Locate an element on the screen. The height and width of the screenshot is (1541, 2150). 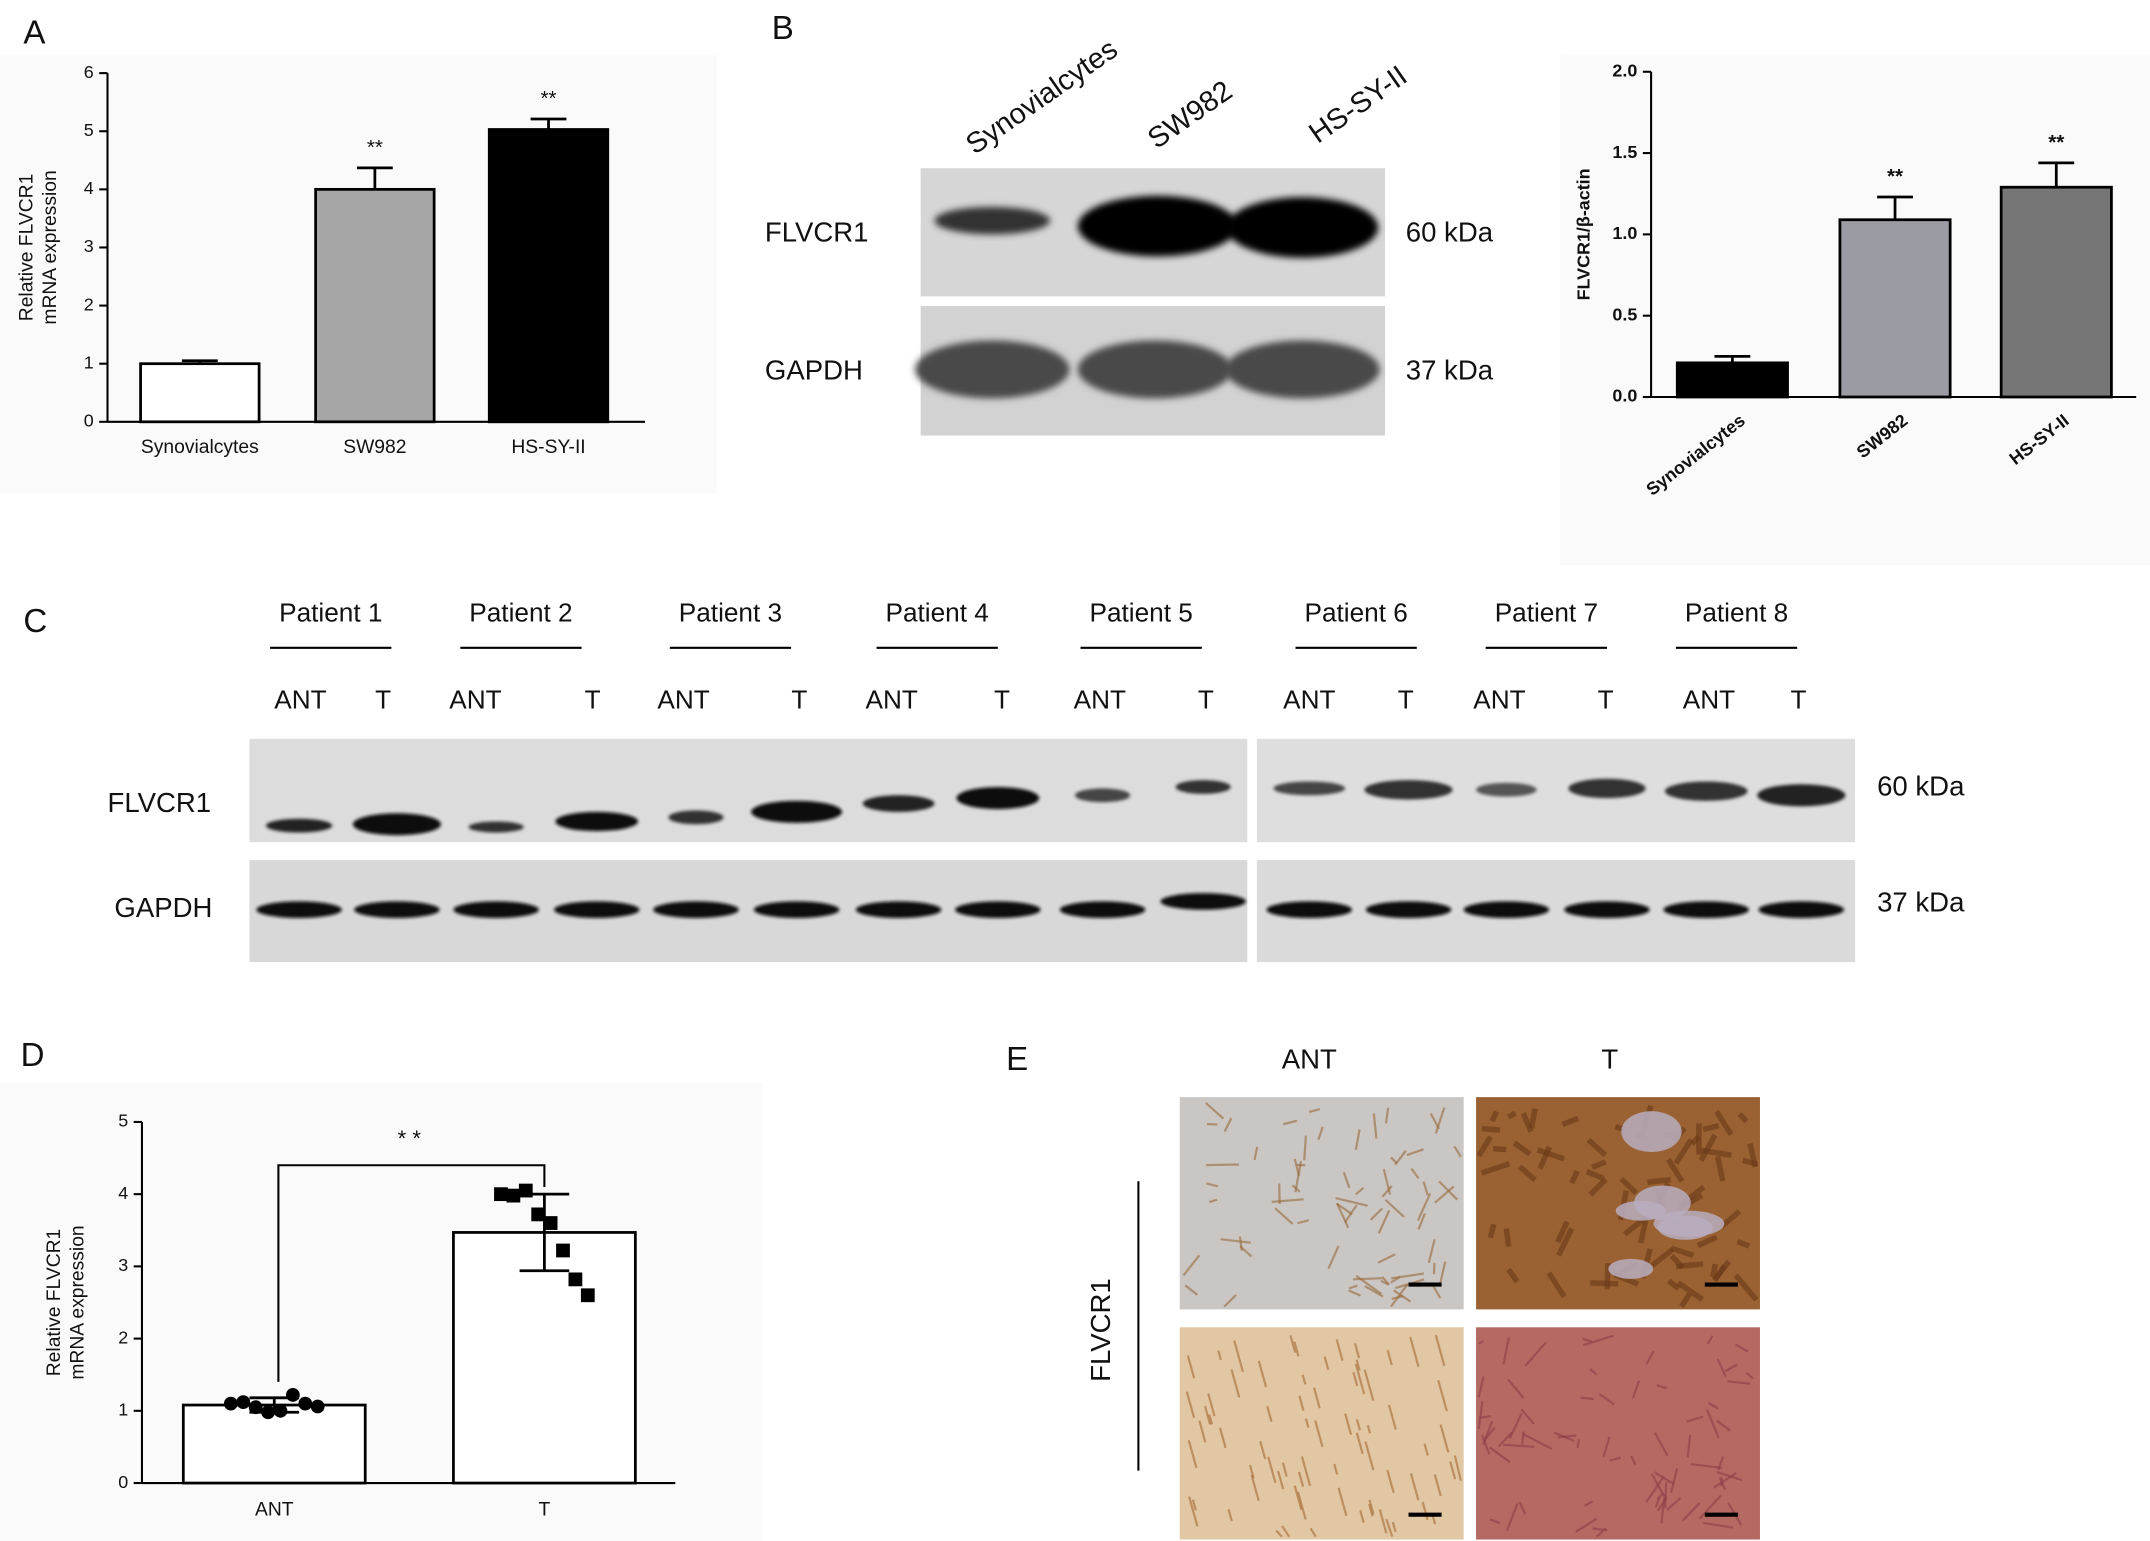
y-tick-label: 1.5 is located at coordinates (1624, 152).